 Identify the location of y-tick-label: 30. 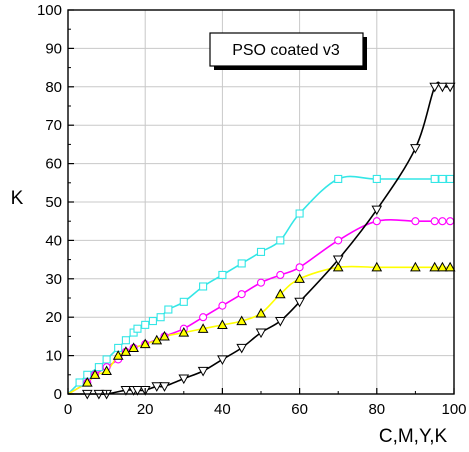
(53, 279).